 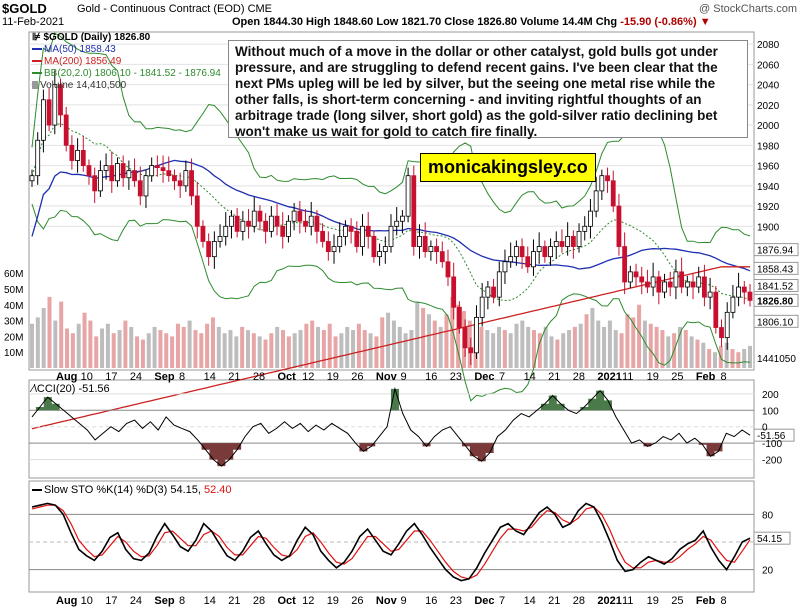 I want to click on sto-x-tick: 26, so click(x=357, y=601).